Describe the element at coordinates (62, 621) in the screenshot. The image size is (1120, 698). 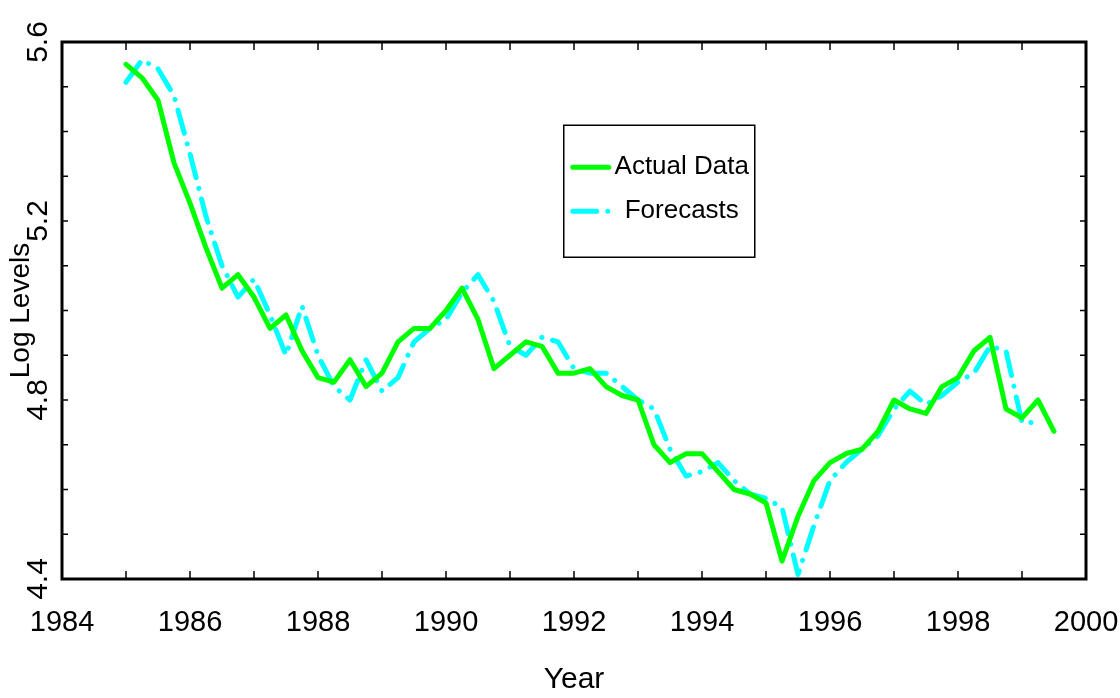
I see `x-tick-label: 1984` at that location.